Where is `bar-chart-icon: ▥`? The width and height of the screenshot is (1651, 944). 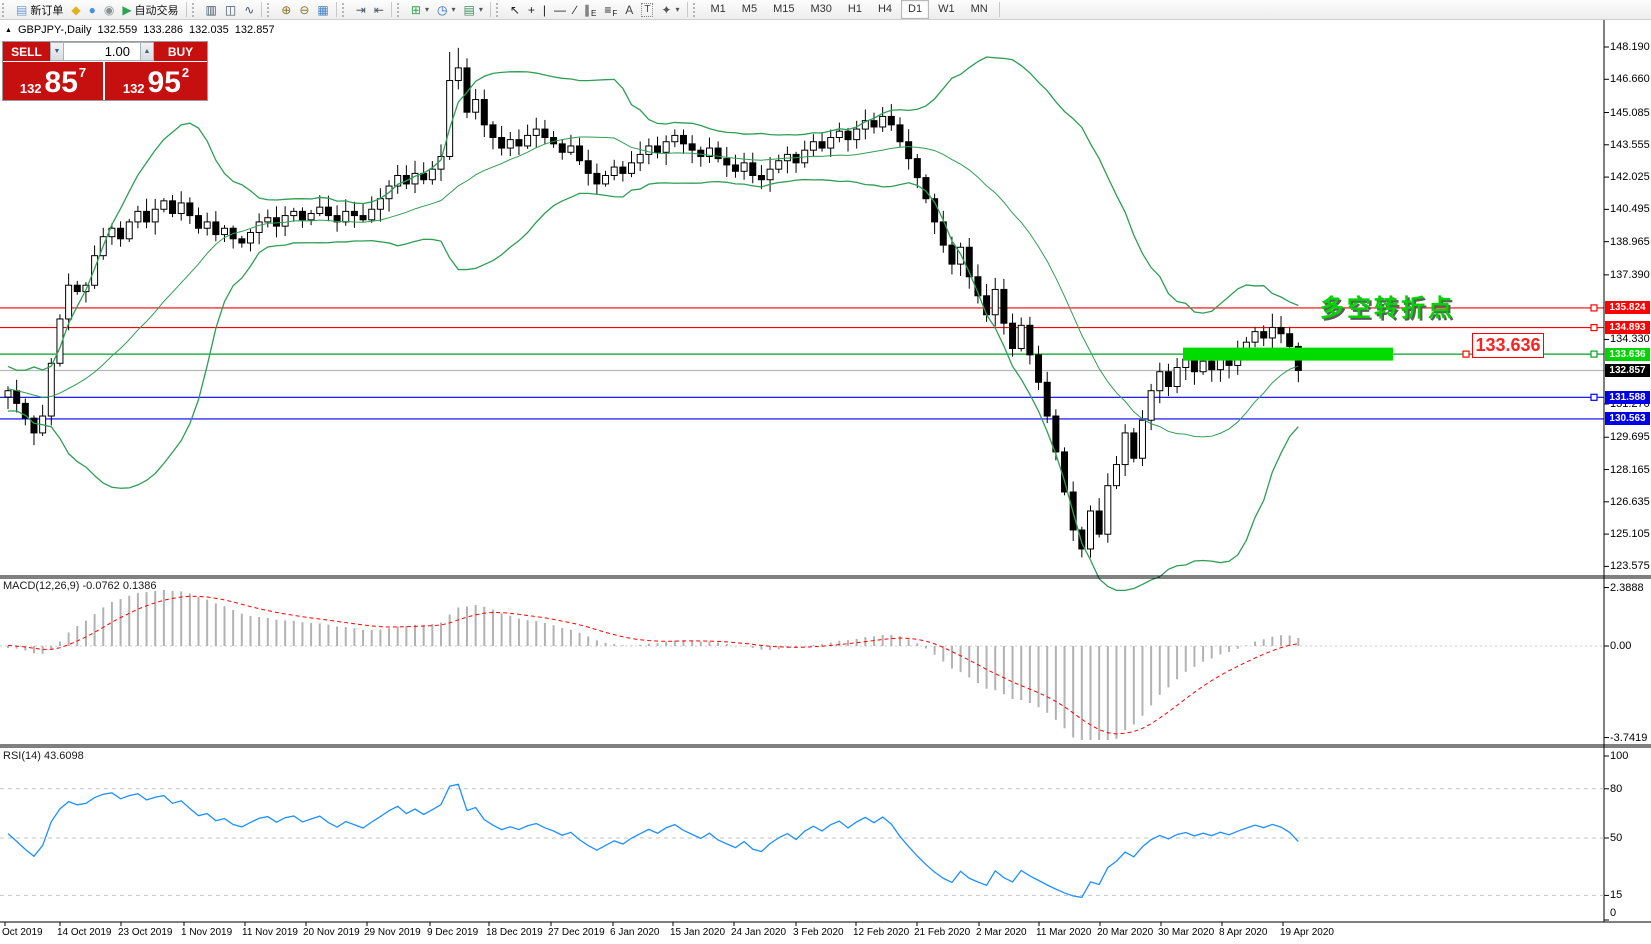
bar-chart-icon: ▥ is located at coordinates (211, 10).